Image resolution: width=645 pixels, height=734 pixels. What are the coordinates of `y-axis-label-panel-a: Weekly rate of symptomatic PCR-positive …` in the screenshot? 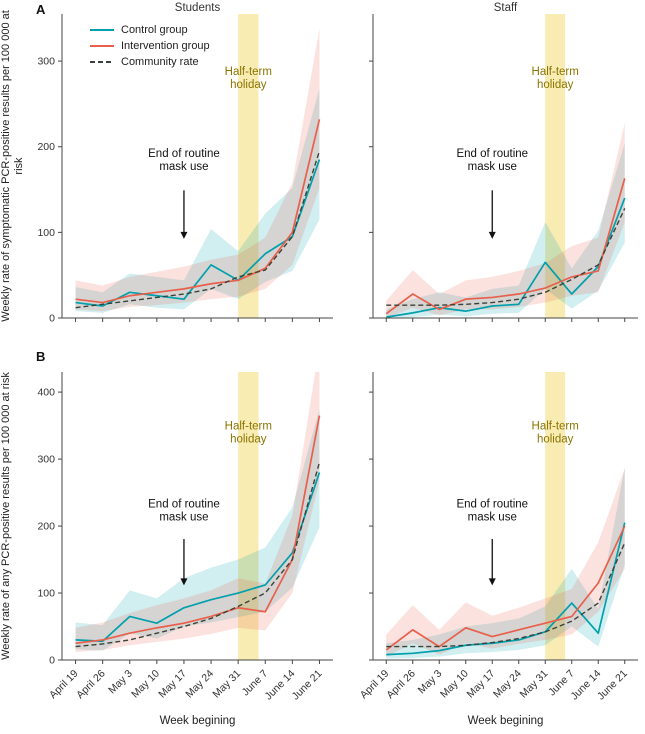 It's located at (12, 166).